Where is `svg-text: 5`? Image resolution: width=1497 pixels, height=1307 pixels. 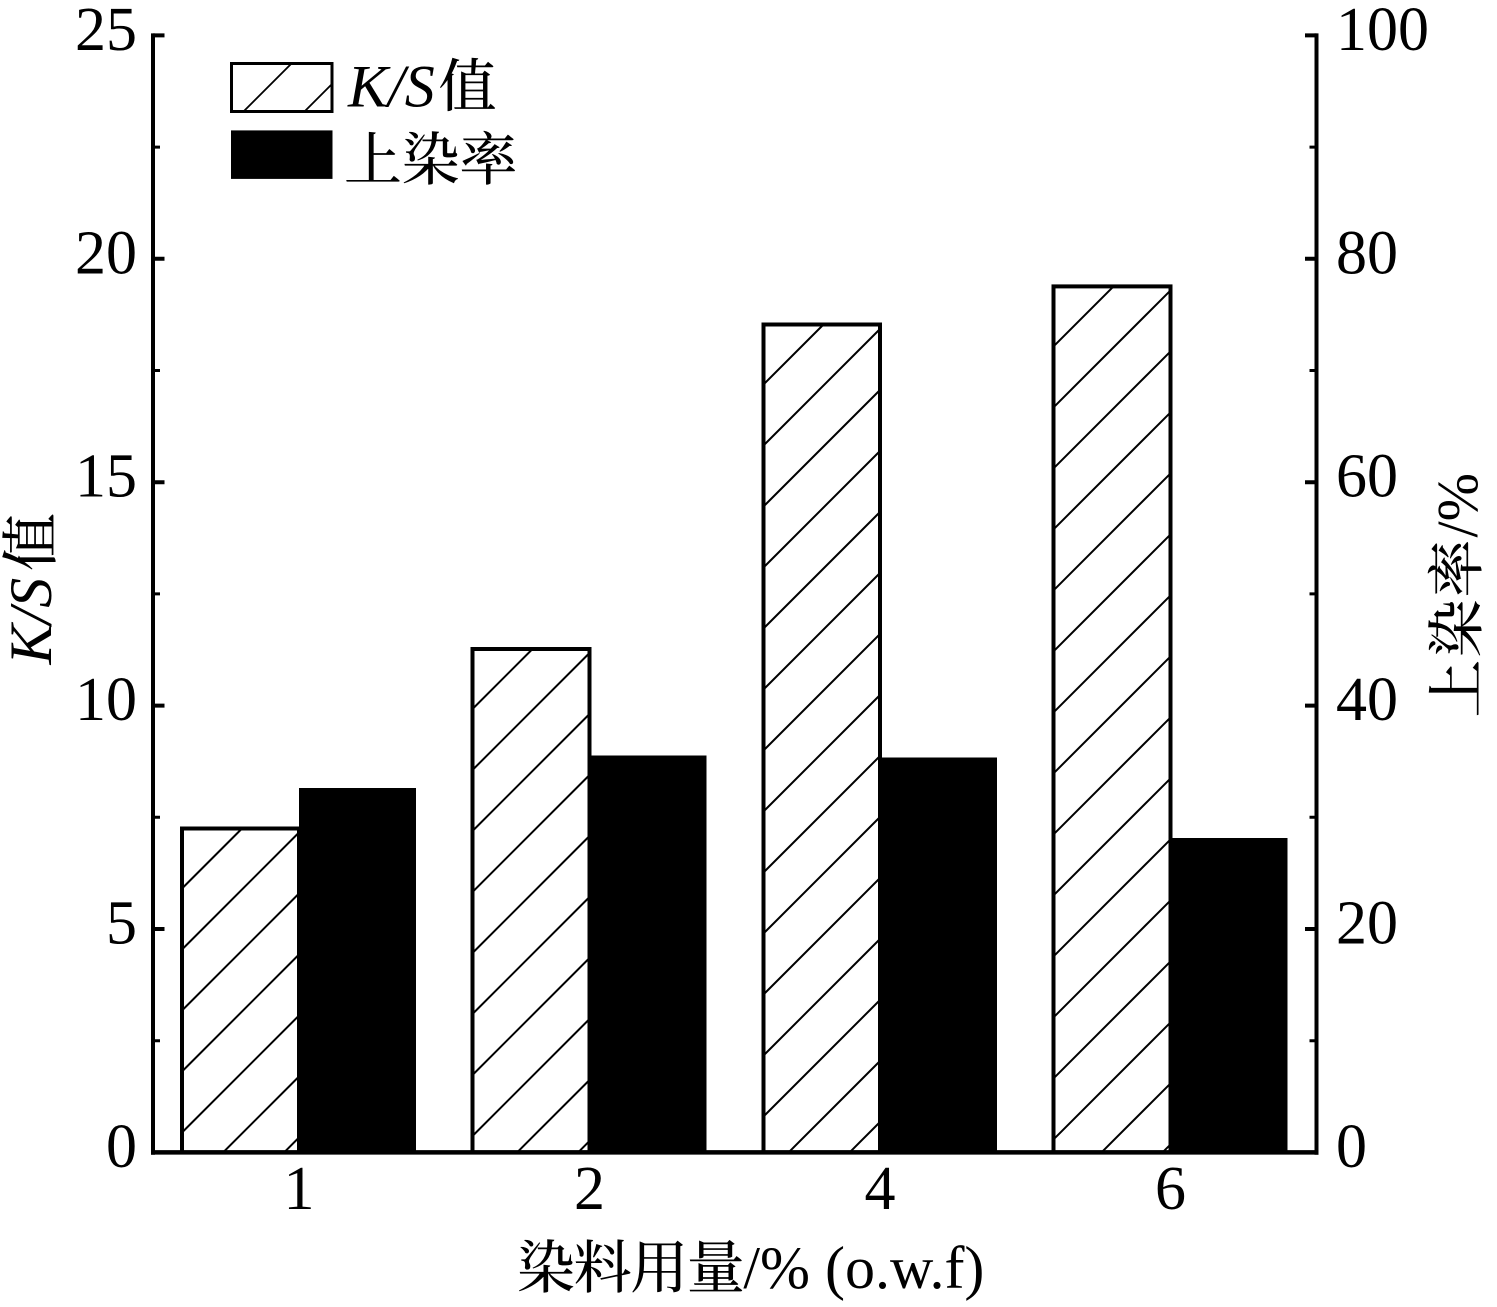
svg-text: 5 is located at coordinates (121, 924).